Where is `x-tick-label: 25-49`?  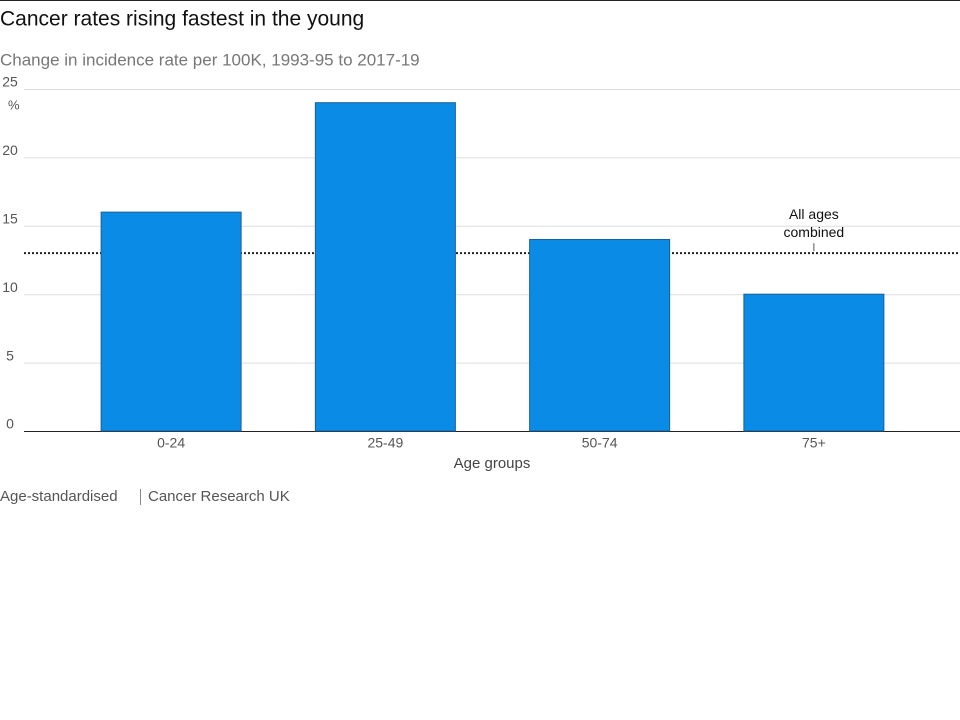 x-tick-label: 25-49 is located at coordinates (385, 443).